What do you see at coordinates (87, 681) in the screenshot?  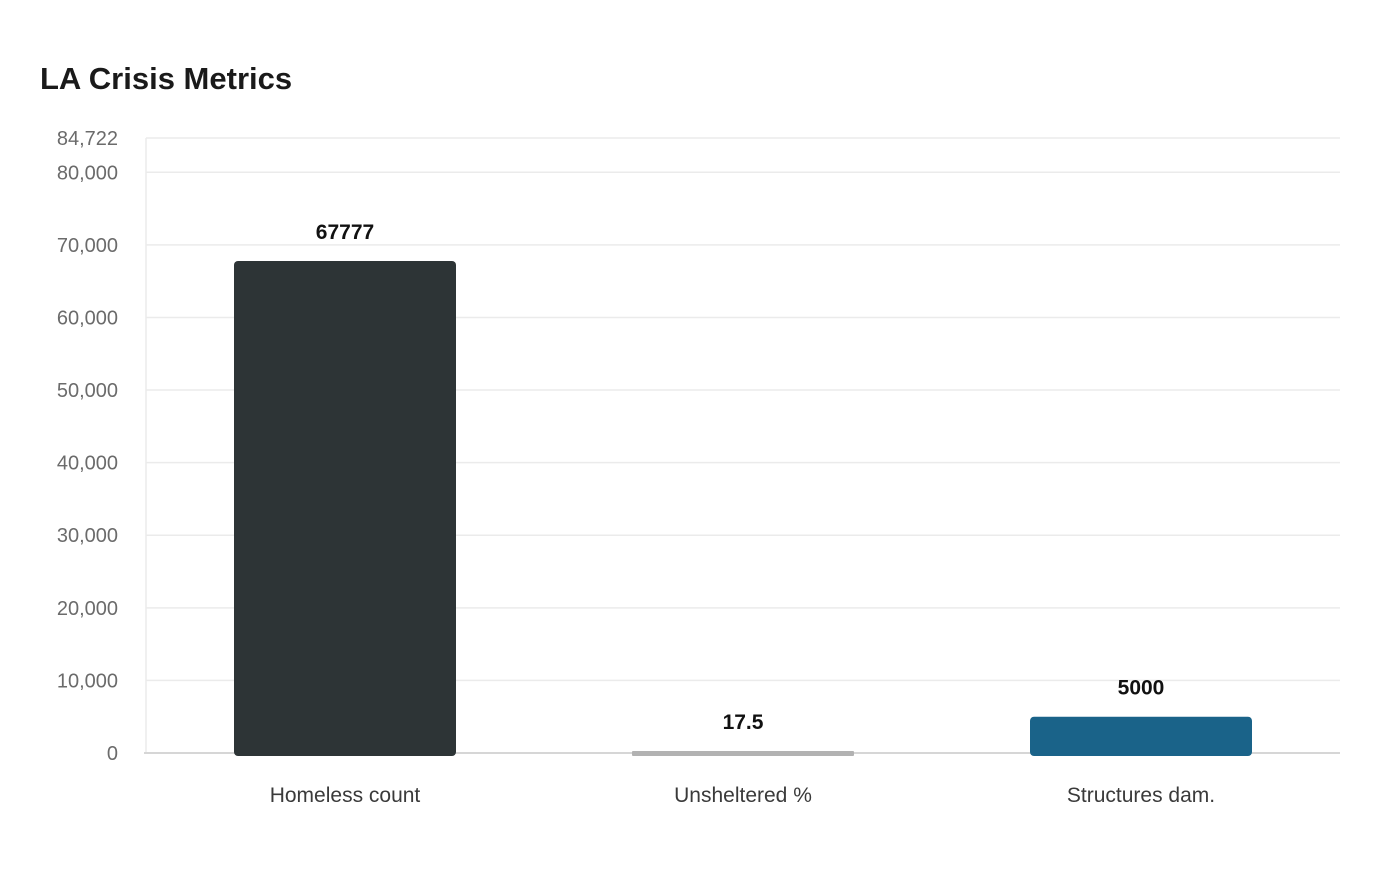 I see `y-tick-label: 10,000` at bounding box center [87, 681].